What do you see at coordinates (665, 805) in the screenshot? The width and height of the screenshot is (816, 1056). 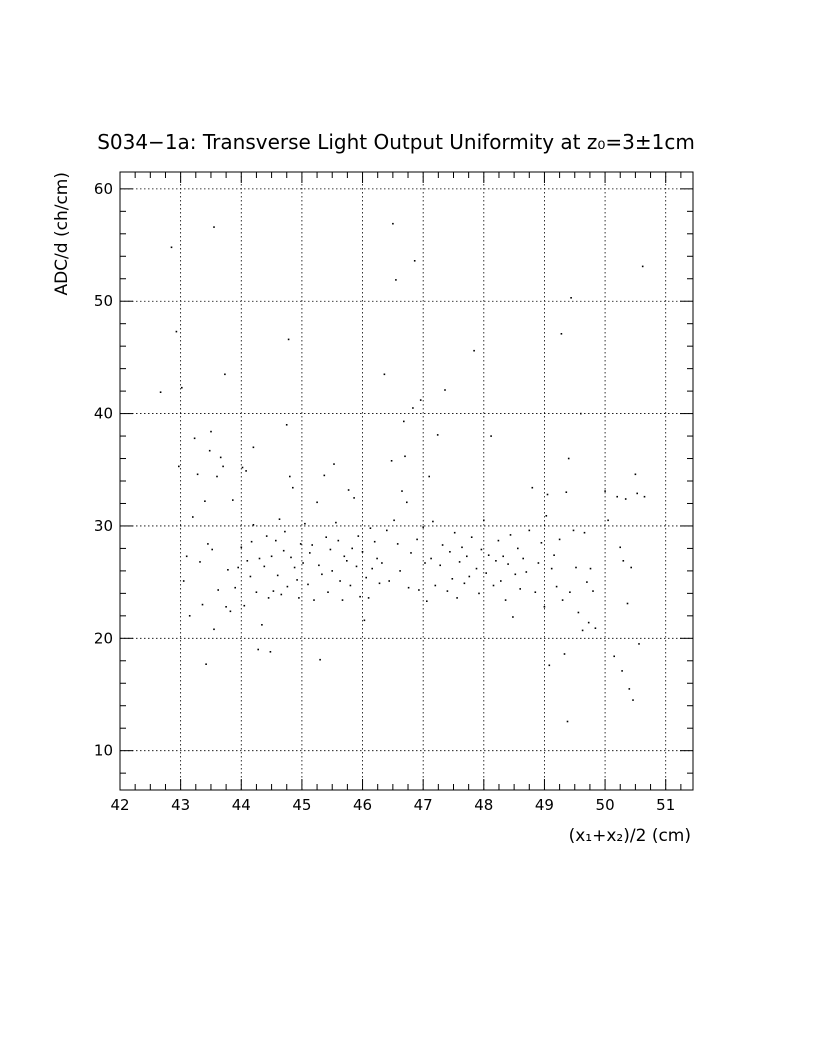 I see `x-tick-label: 51` at bounding box center [665, 805].